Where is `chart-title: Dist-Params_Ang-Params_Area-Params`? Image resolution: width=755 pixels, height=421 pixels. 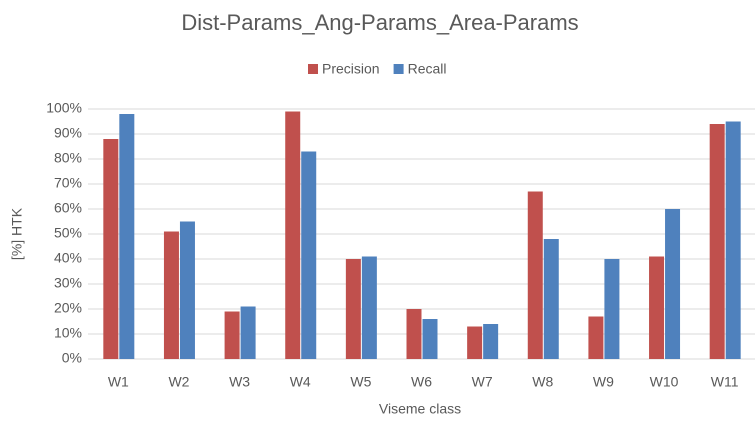 chart-title: Dist-Params_Ang-Params_Area-Params is located at coordinates (379, 22).